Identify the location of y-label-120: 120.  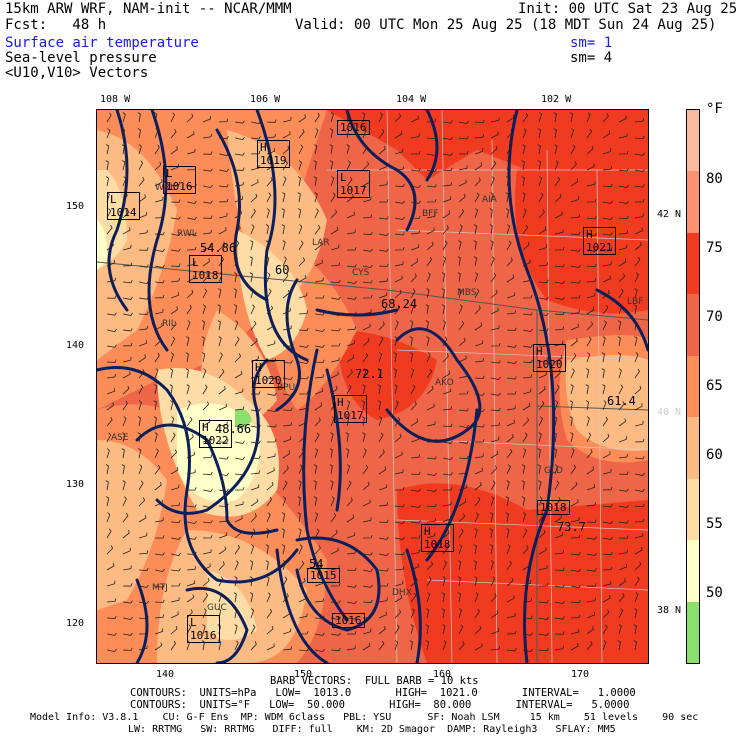
(75, 623).